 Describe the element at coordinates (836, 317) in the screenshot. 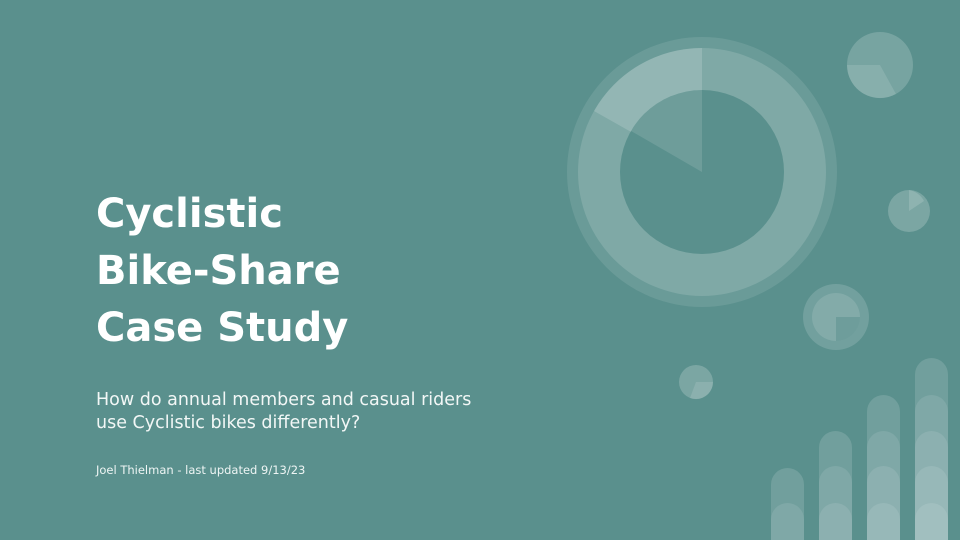

I see `donut-graphic-mid` at that location.